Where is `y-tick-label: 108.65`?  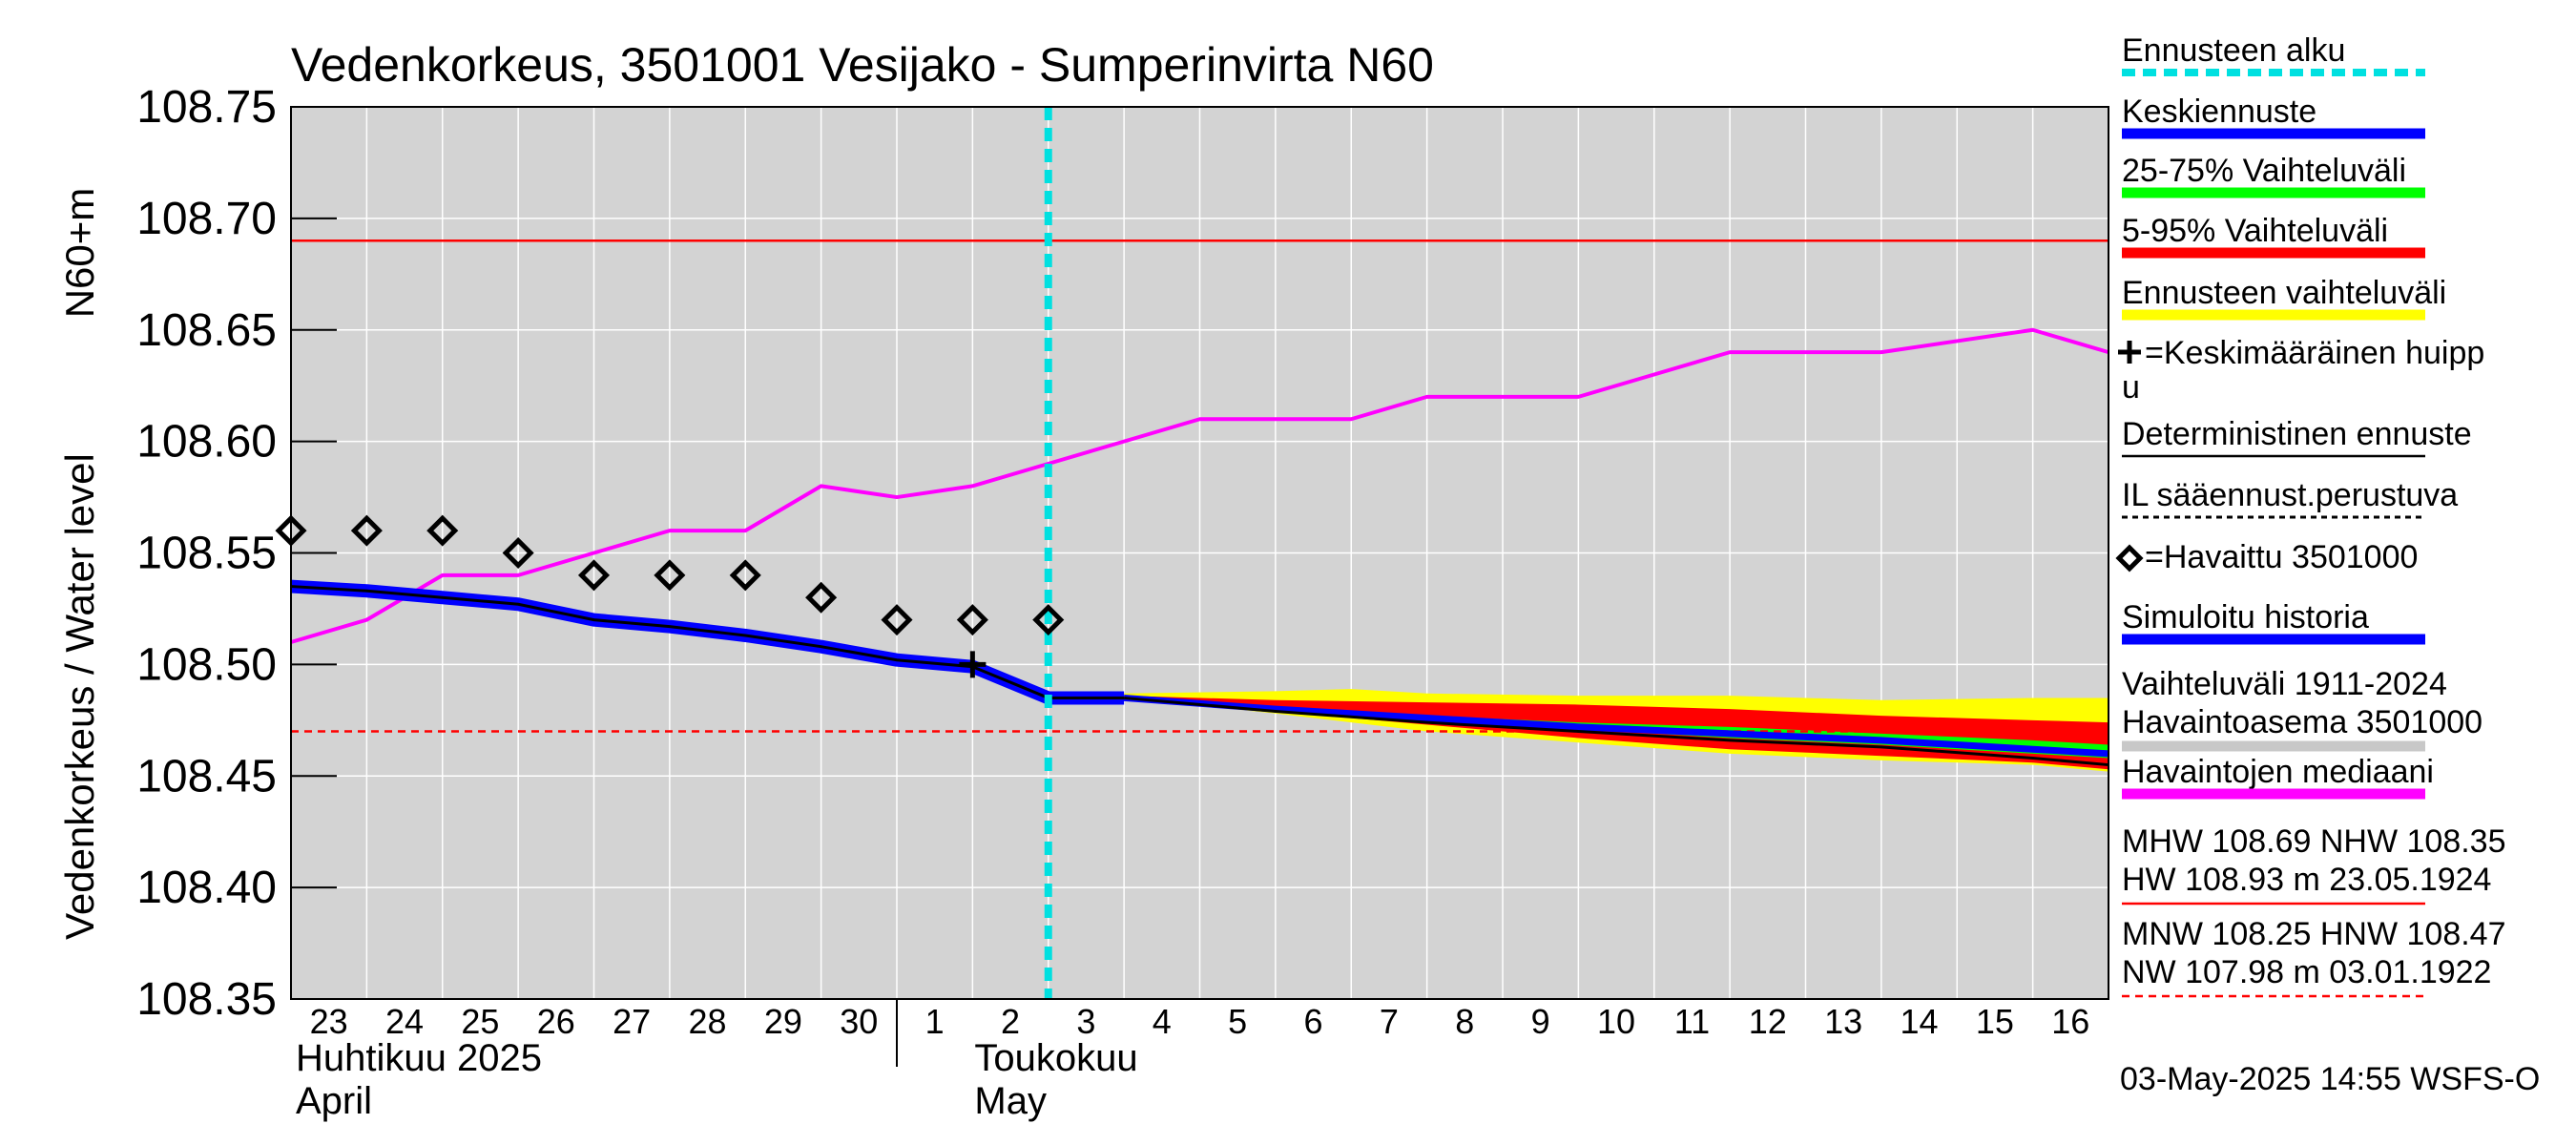 y-tick-label: 108.65 is located at coordinates (206, 330).